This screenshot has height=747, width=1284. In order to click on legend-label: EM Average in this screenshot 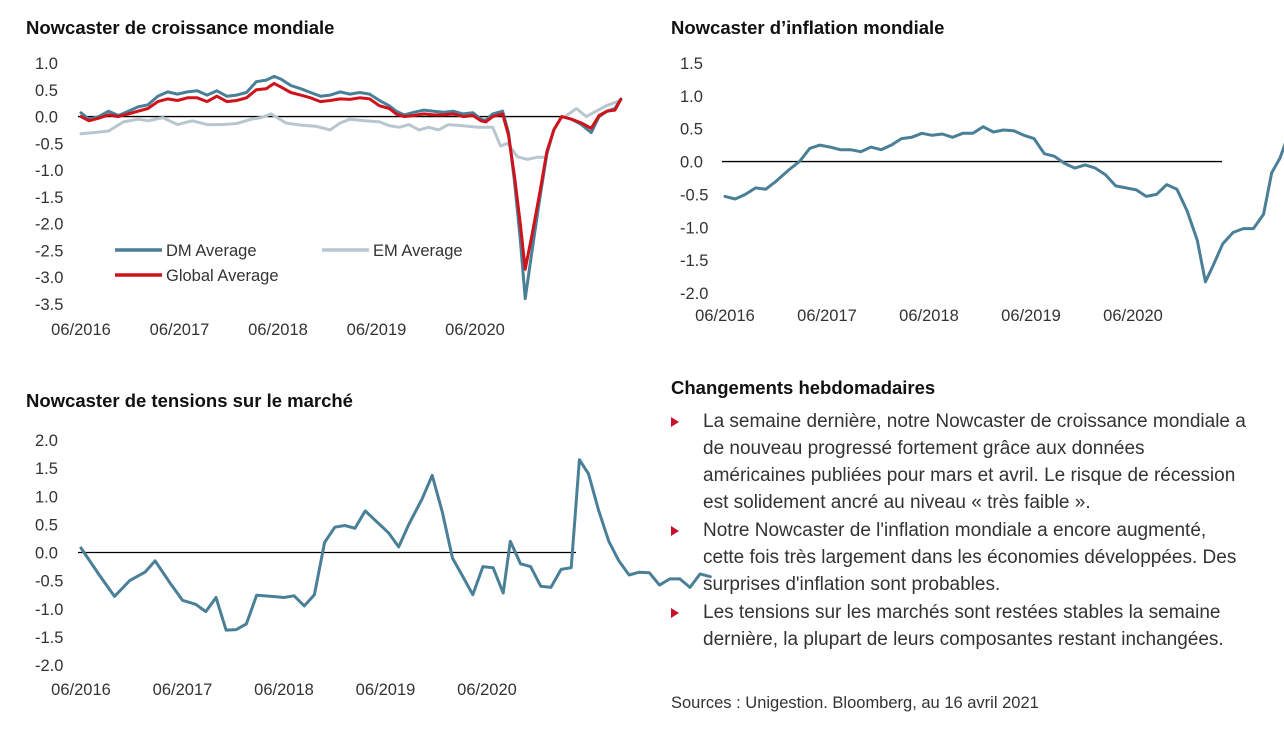, I will do `click(418, 251)`.